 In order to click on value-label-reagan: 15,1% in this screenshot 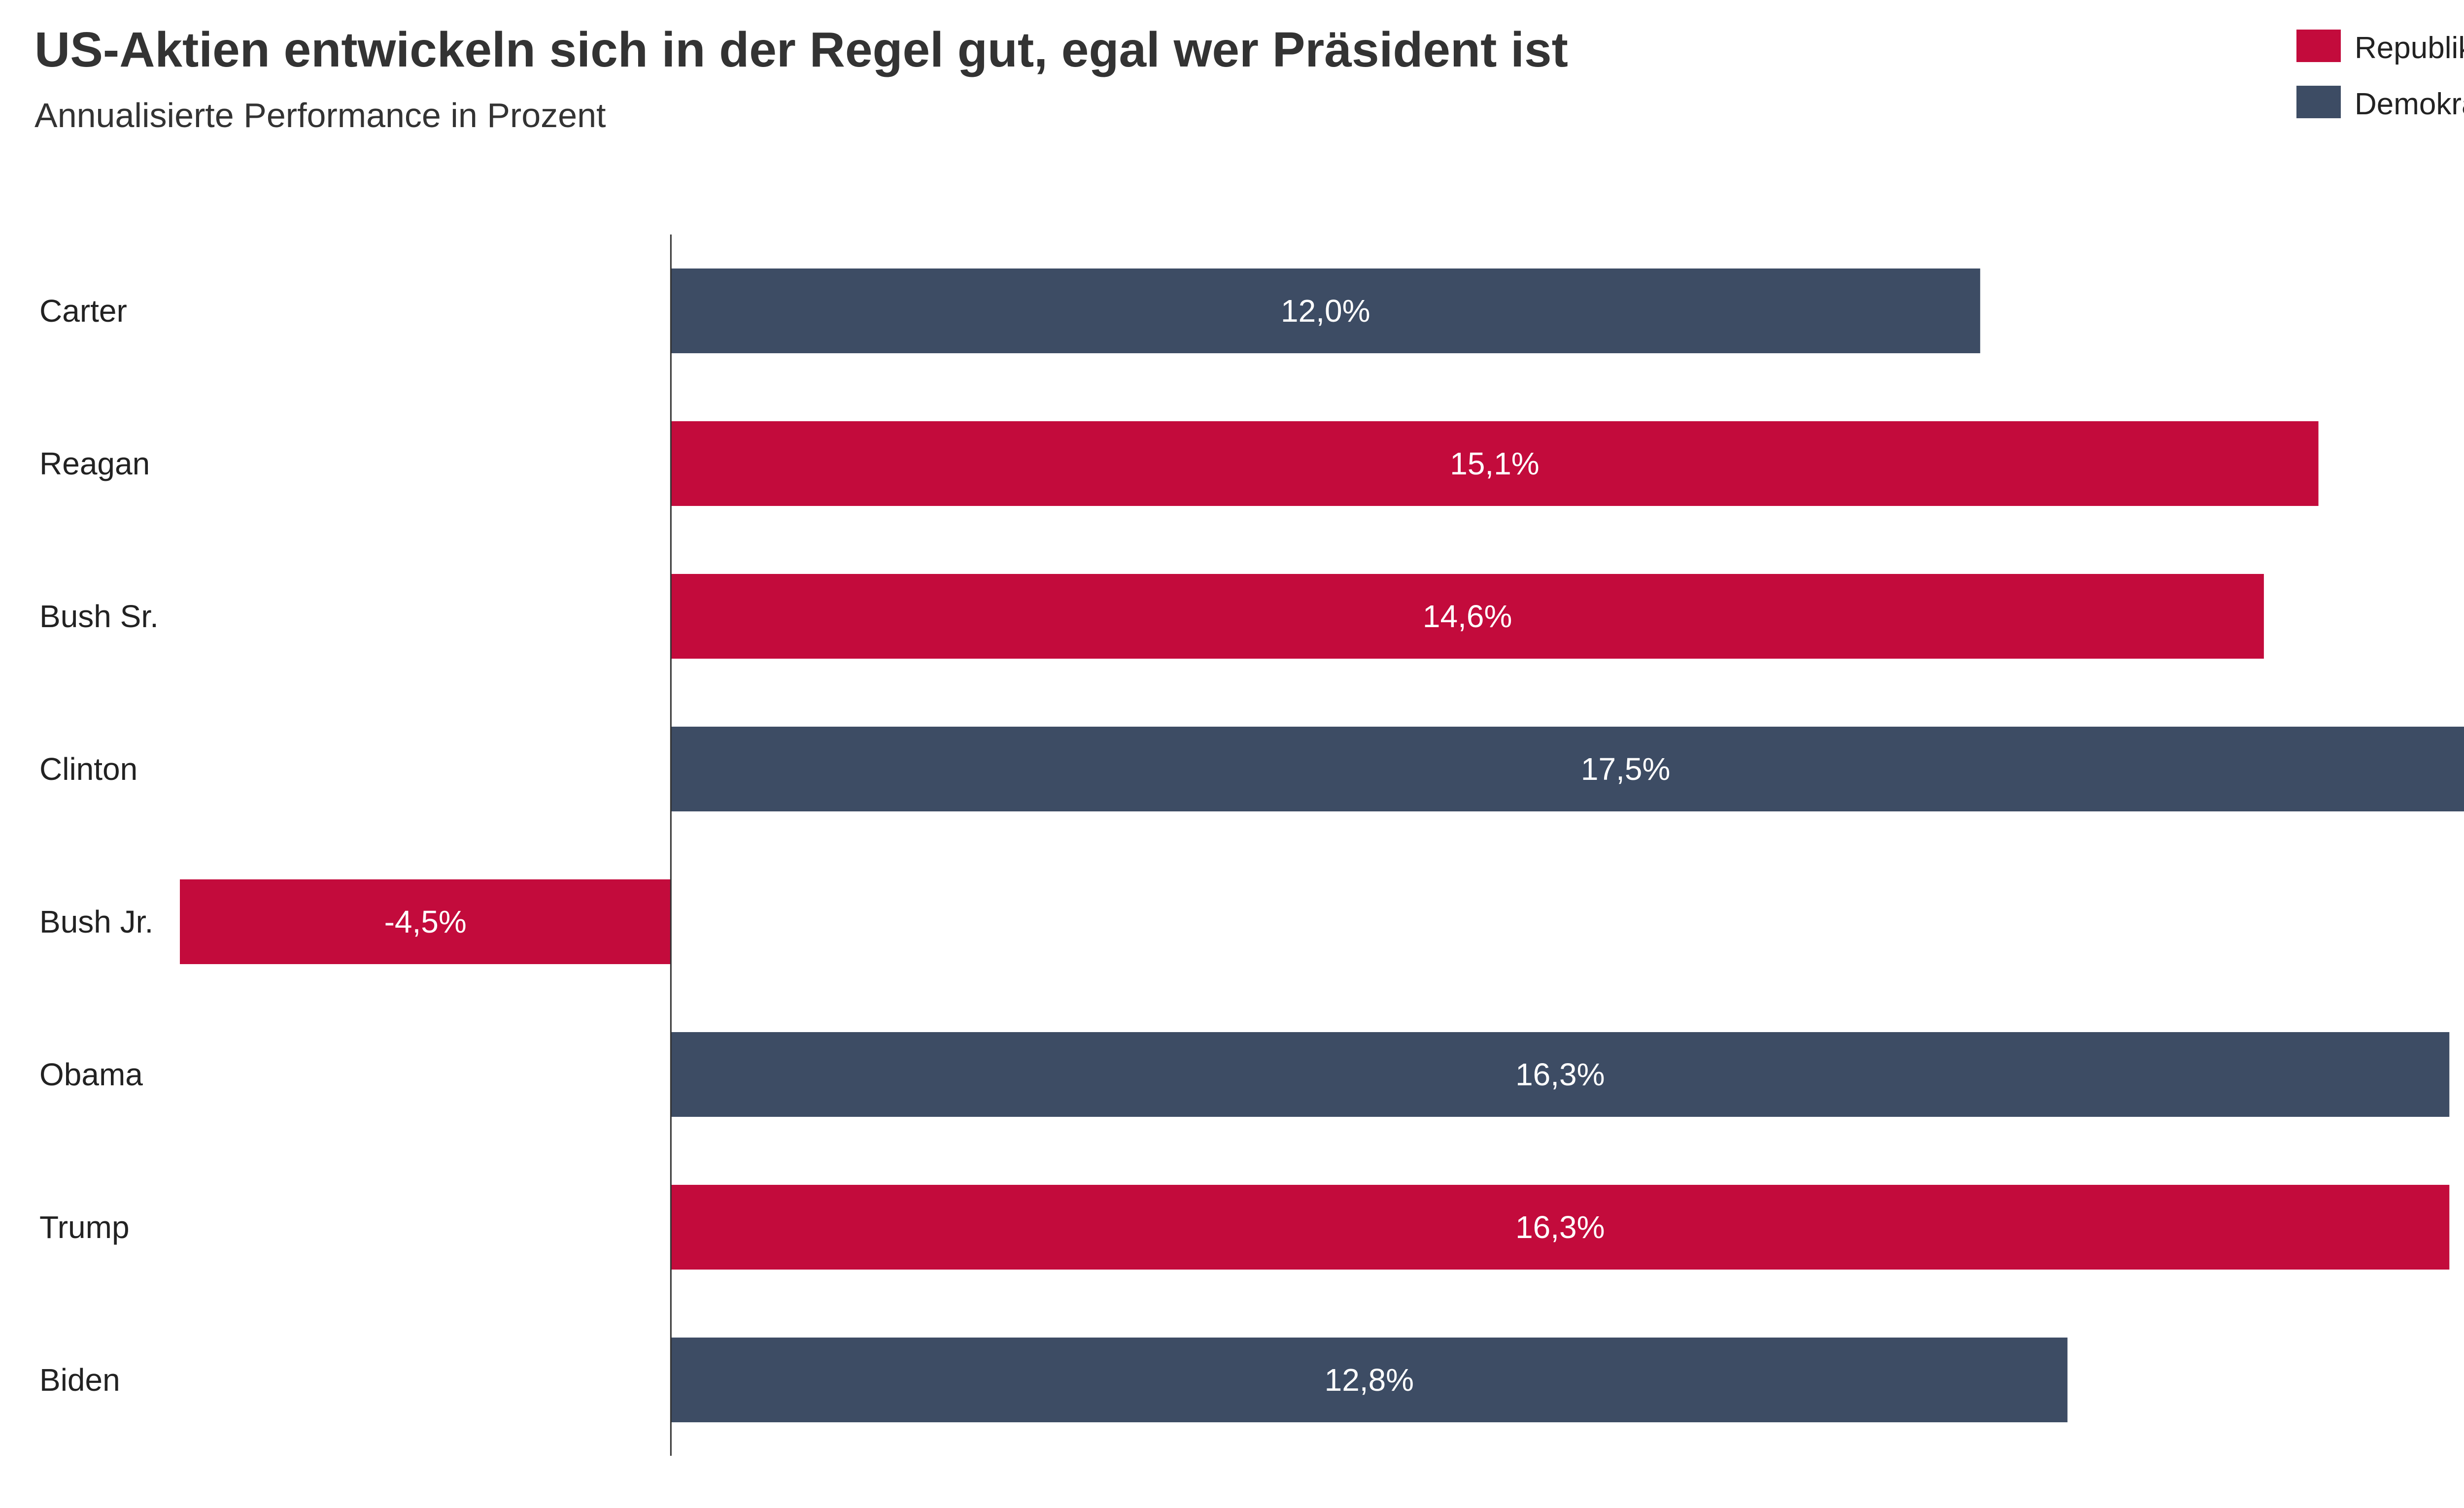, I will do `click(1494, 463)`.